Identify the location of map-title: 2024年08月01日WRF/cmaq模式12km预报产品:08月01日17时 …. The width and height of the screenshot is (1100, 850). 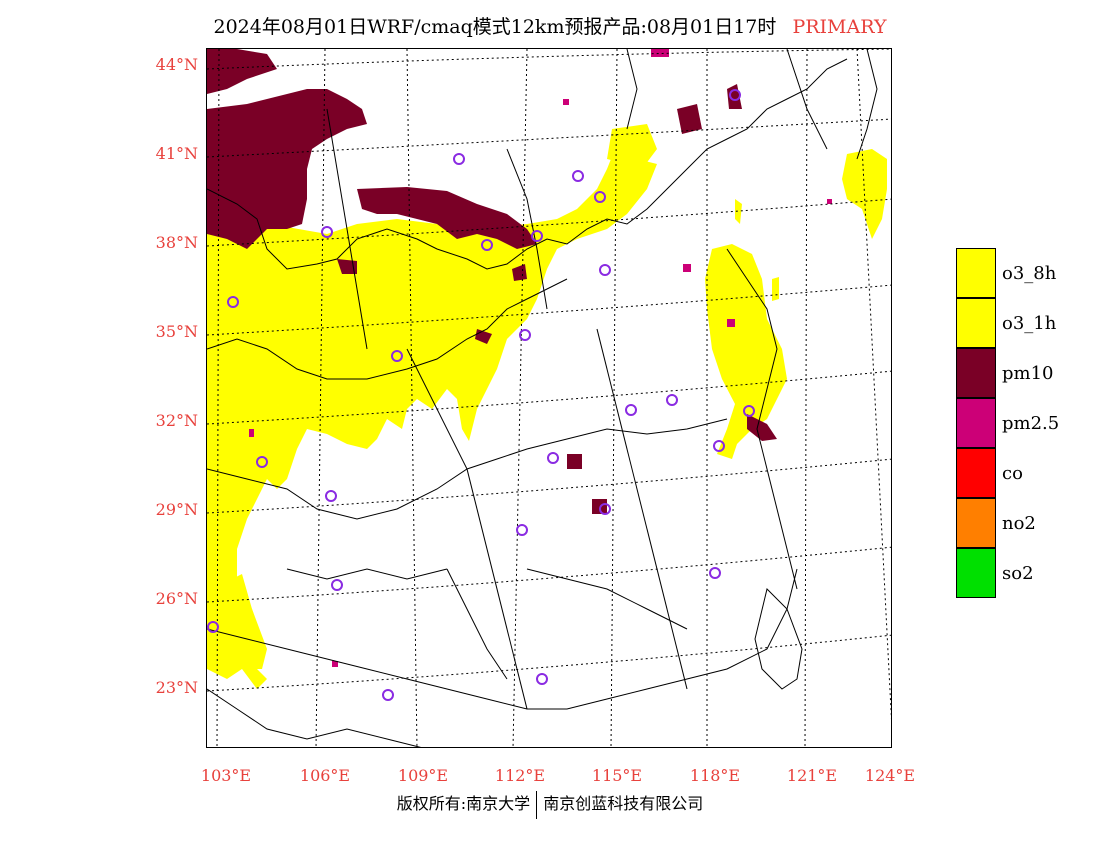
(550, 25).